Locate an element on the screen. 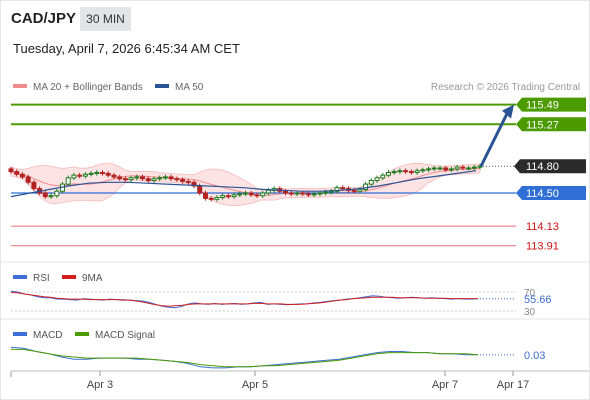  ma20-legend-swatch is located at coordinates (20, 86).